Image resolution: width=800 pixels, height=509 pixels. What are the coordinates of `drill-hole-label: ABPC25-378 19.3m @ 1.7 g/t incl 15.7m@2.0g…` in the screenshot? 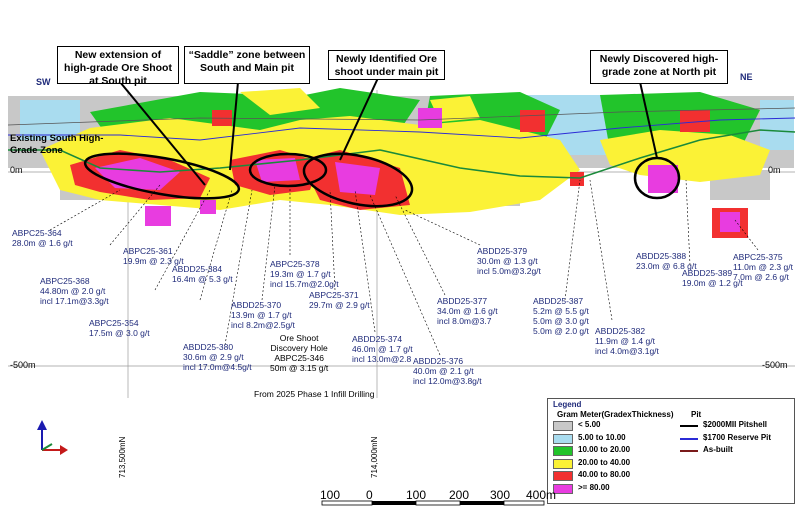 It's located at (304, 274).